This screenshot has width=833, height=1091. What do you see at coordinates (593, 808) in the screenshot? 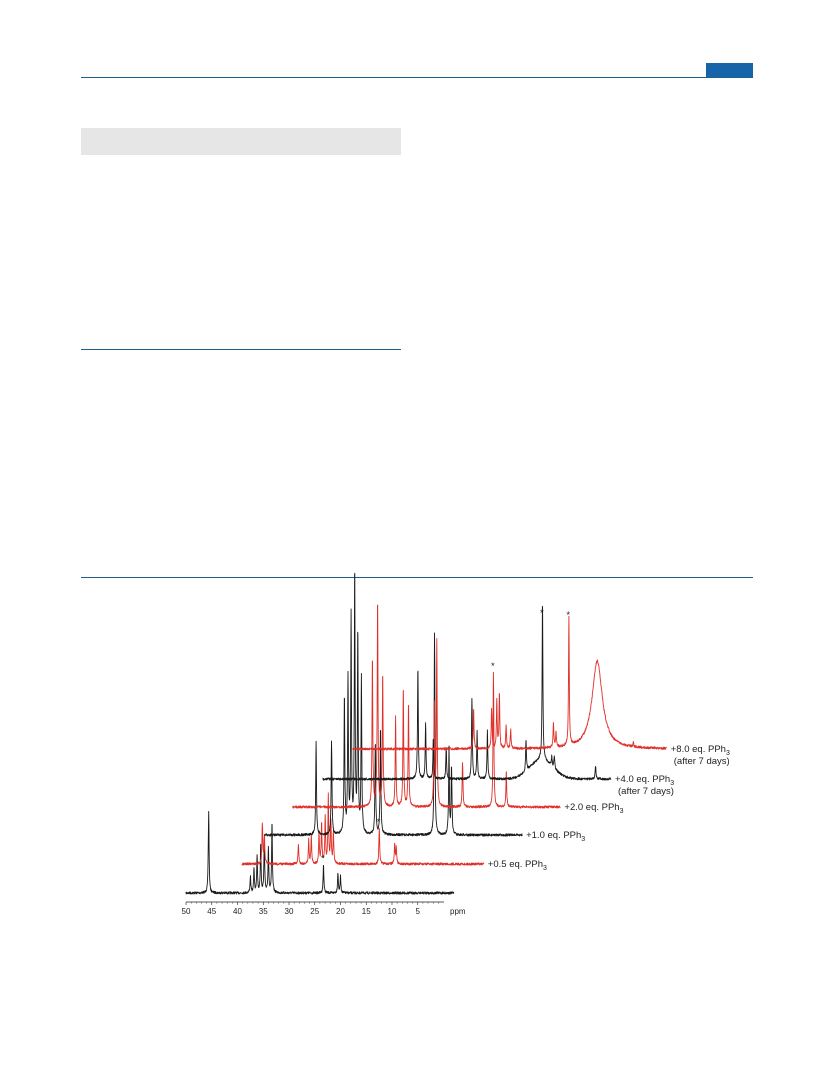
I see `spectrum-label-3: +2.0 eq. PPh3` at bounding box center [593, 808].